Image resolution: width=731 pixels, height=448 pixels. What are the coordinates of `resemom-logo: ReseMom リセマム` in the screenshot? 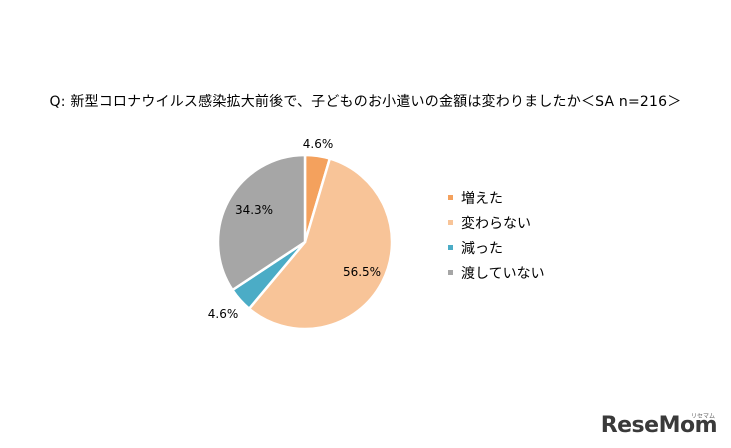 It's located at (659, 425).